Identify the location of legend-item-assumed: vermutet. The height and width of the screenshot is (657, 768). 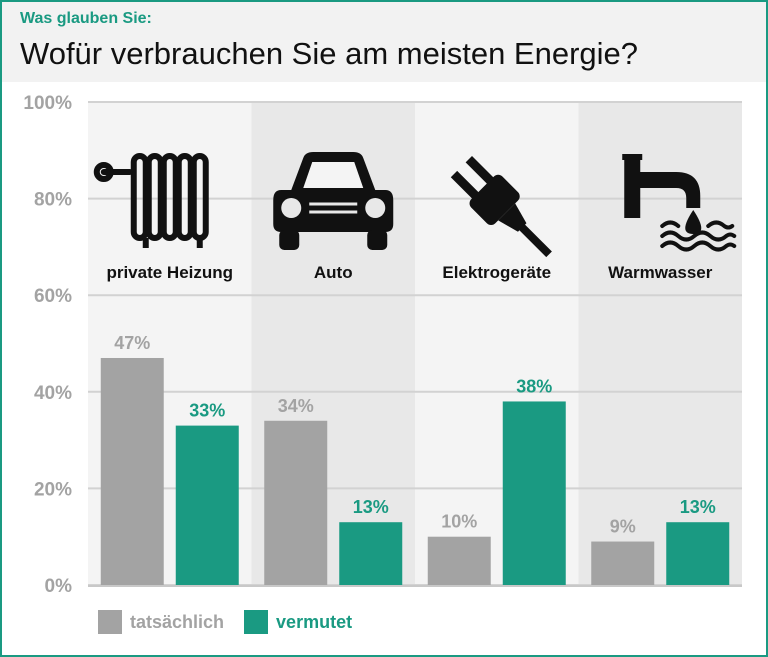
(298, 622).